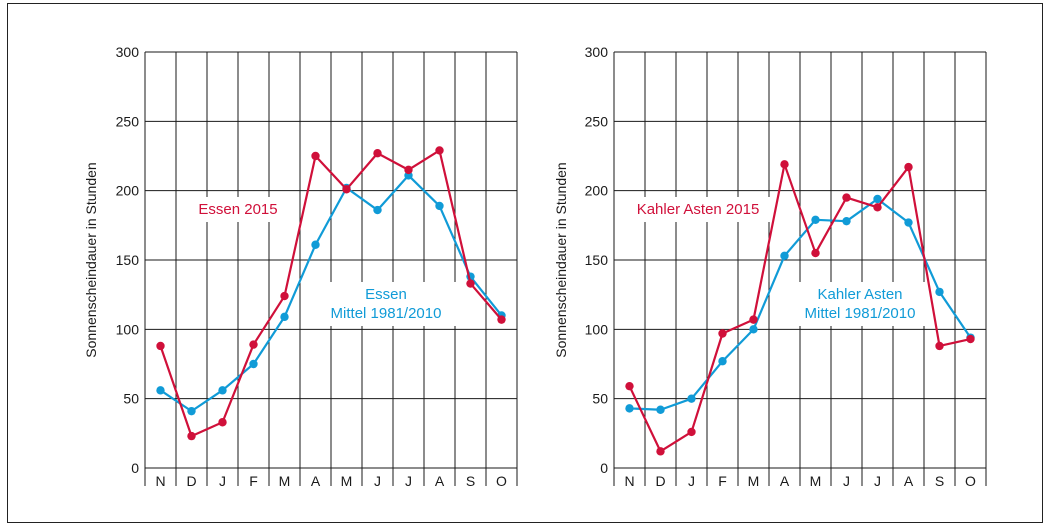 This screenshot has height=523, width=1053. I want to click on series-label: Kahler Asten 2015, so click(698, 209).